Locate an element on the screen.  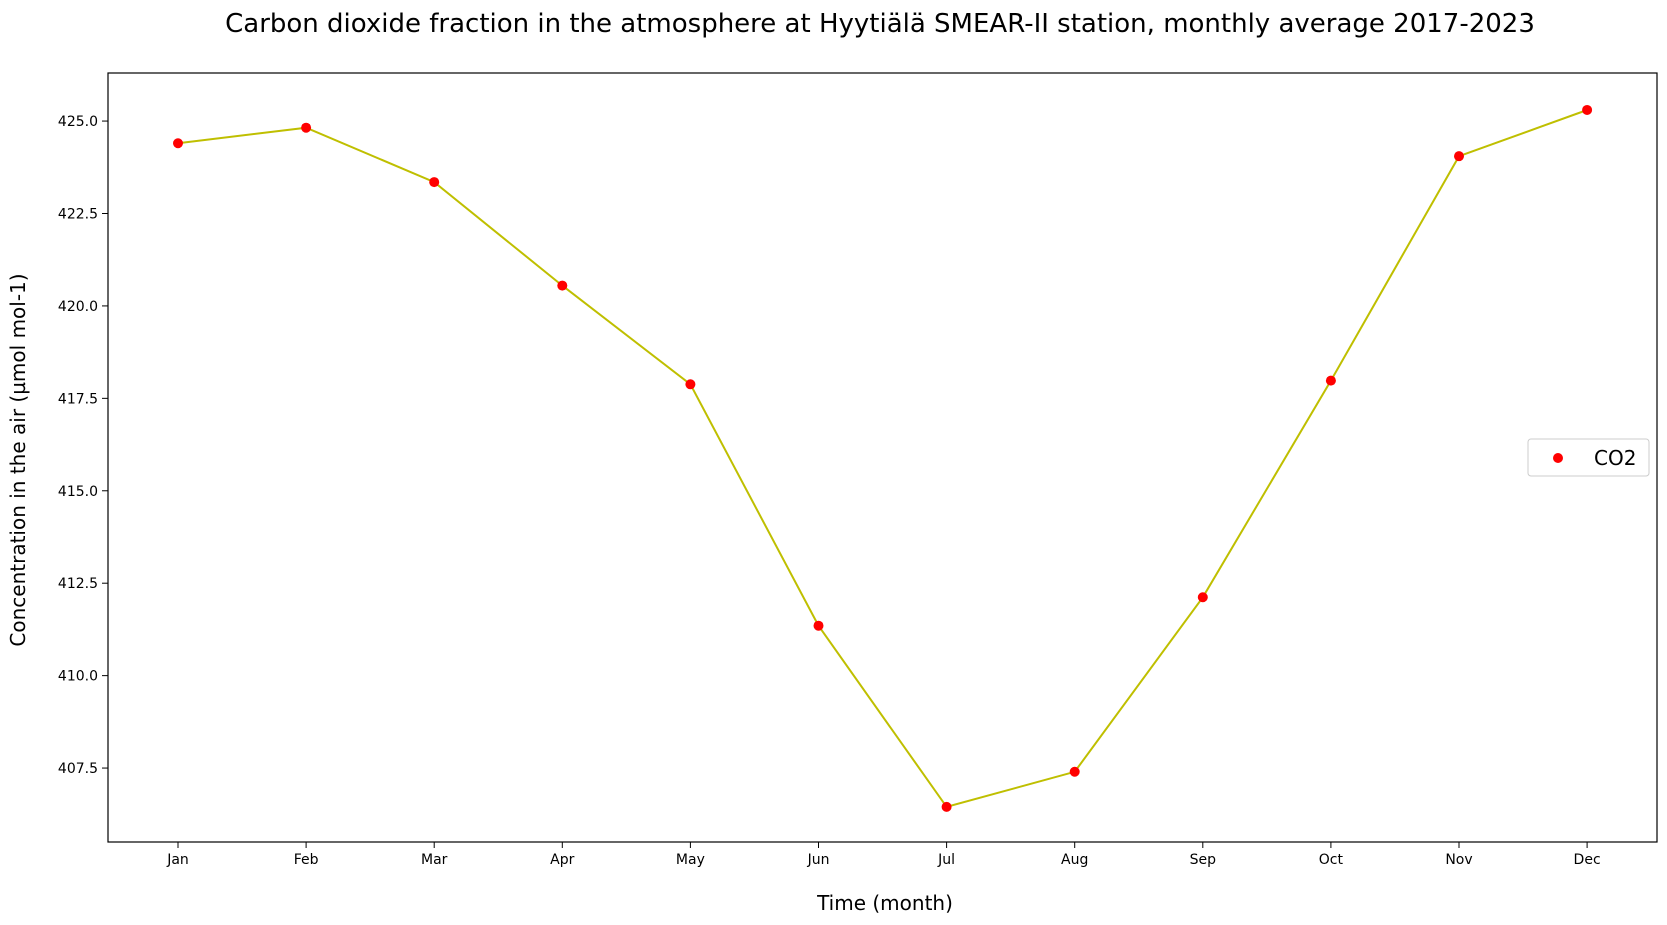
legend: CO2 is located at coordinates (1588, 457).